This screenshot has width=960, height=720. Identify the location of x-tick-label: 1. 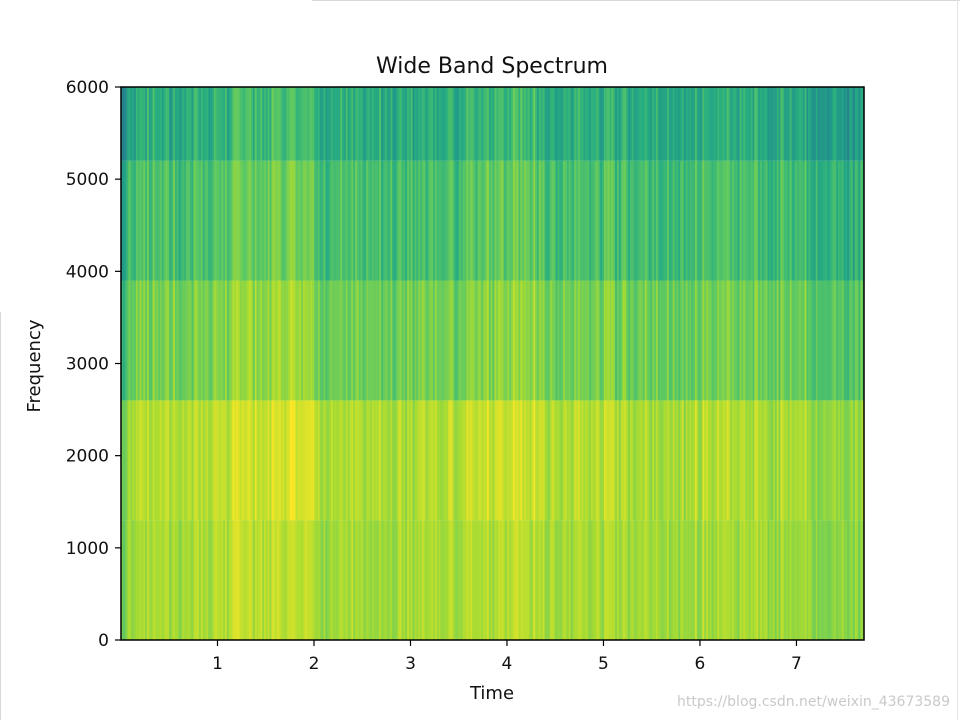
(217, 664).